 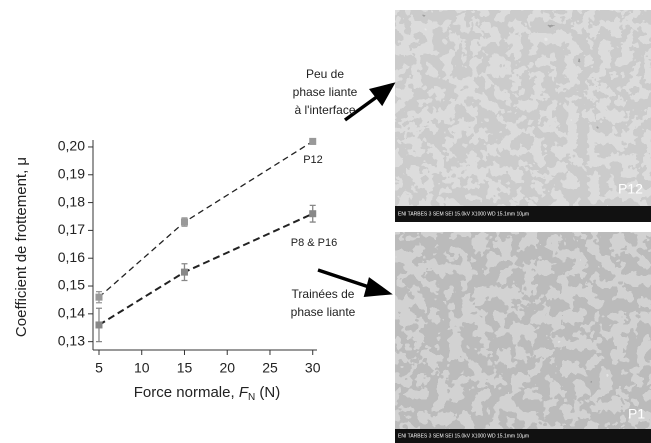 I want to click on x-tick-label: 25, so click(x=270, y=368).